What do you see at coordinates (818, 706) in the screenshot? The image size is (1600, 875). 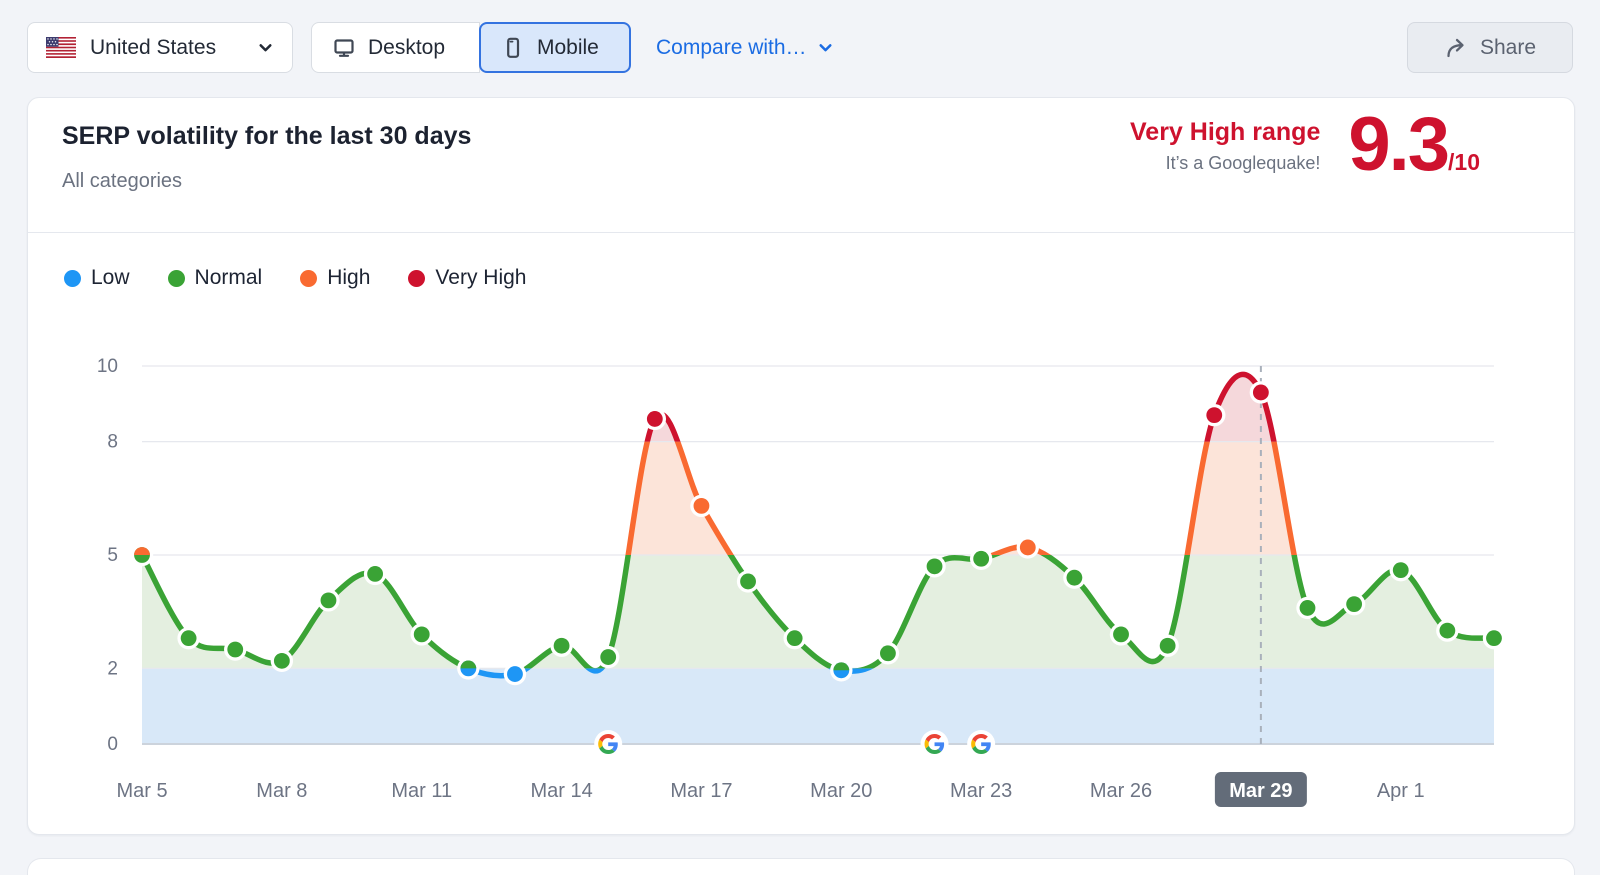 I see `low-band-fill` at bounding box center [818, 706].